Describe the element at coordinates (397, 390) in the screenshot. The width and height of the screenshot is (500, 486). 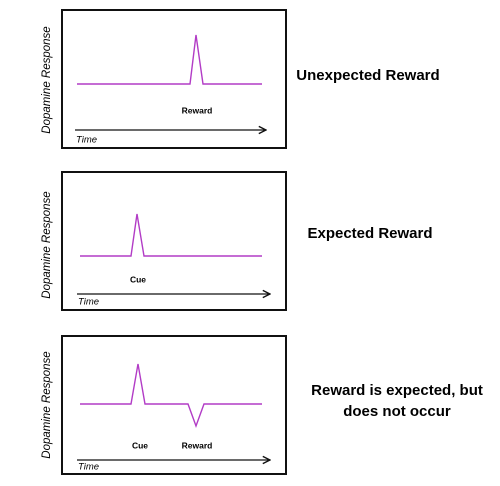
I see `caption: Reward is expected, but` at that location.